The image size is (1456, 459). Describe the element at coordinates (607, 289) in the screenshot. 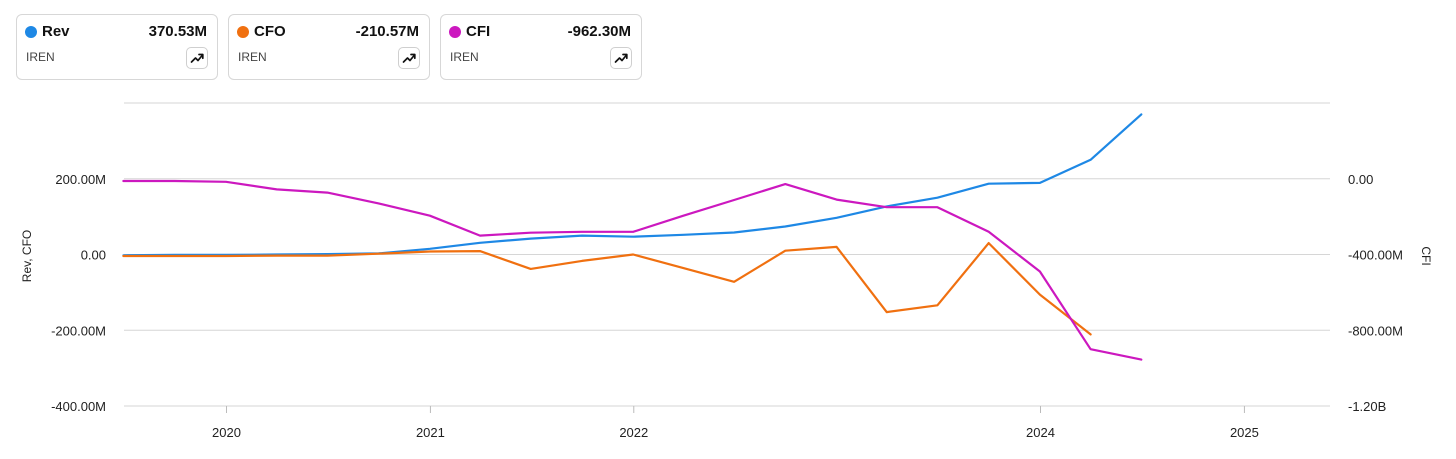

I see `series-line-cfo` at that location.